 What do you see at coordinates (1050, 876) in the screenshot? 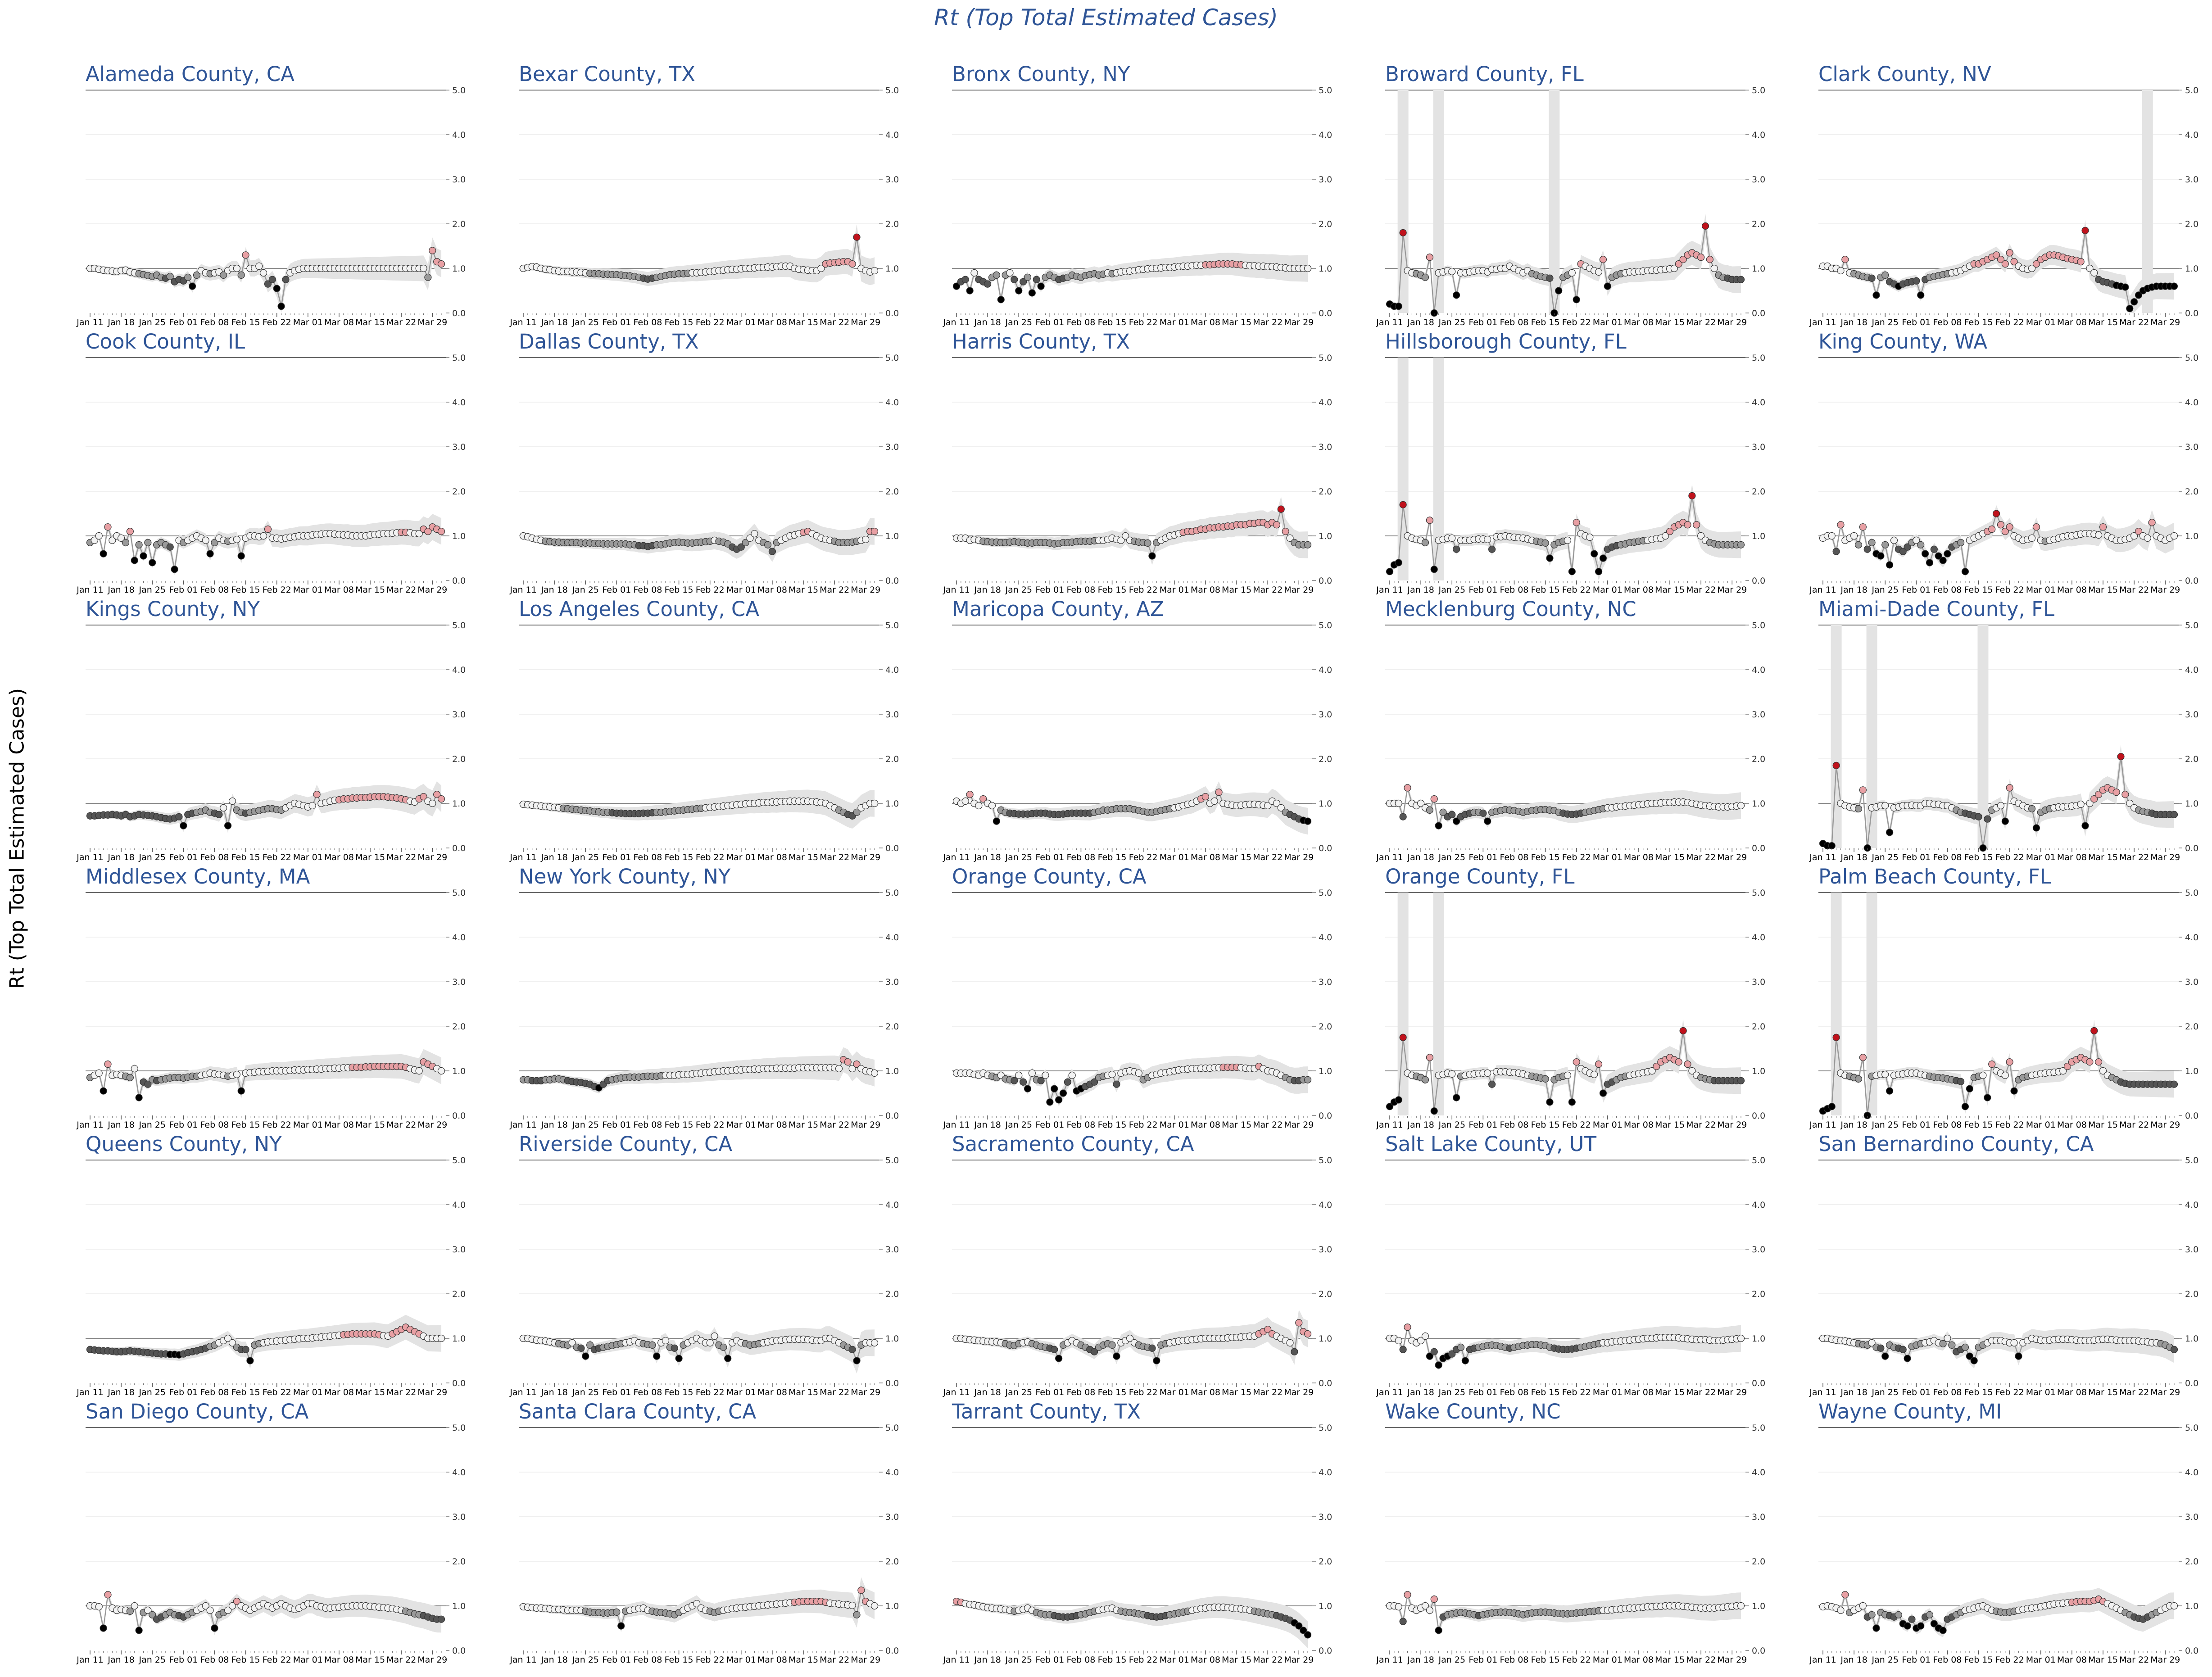
I see `panel-title: Orange County, CA` at bounding box center [1050, 876].